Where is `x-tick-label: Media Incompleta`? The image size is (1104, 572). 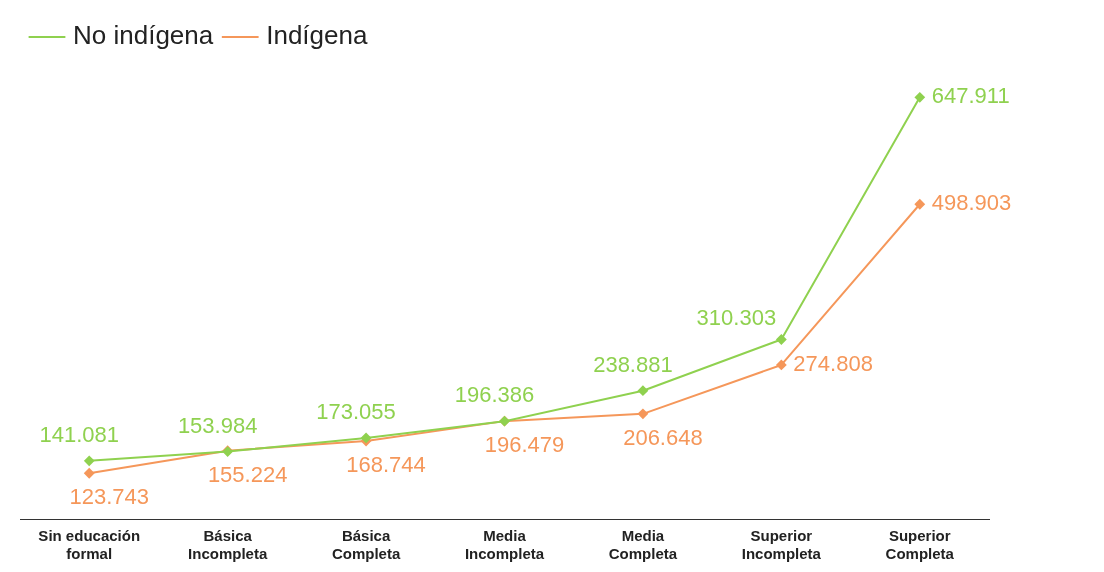 x-tick-label: Media Incompleta is located at coordinates (504, 545).